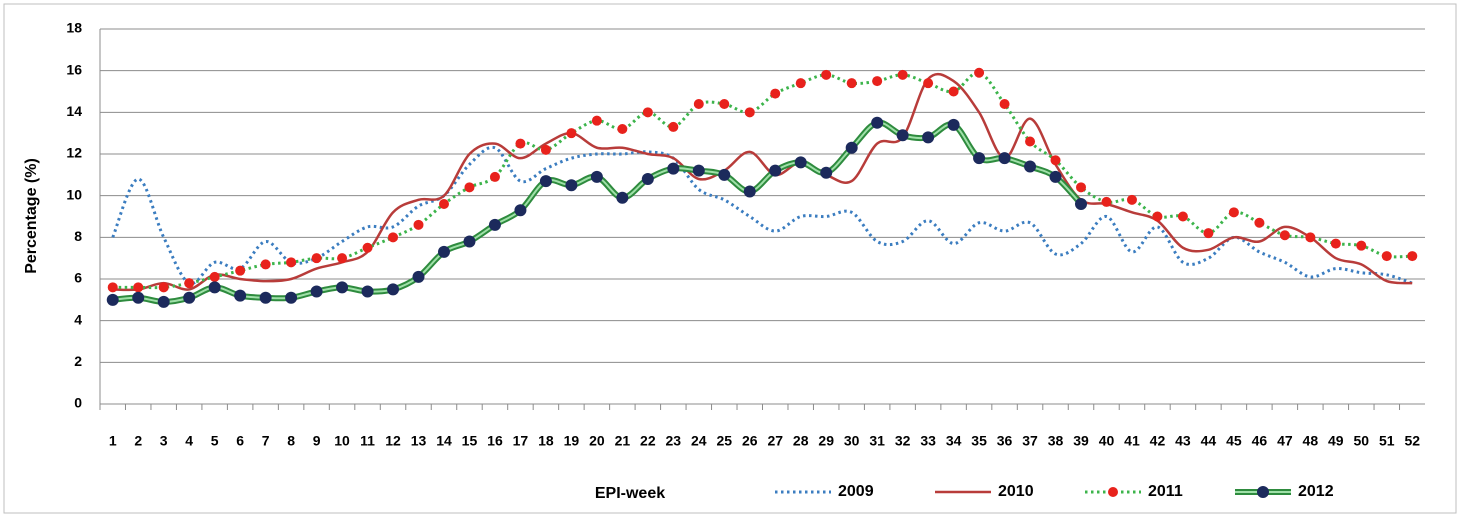 This screenshot has width=1461, height=517. What do you see at coordinates (470, 441) in the screenshot?
I see `x-tick-label: 15` at bounding box center [470, 441].